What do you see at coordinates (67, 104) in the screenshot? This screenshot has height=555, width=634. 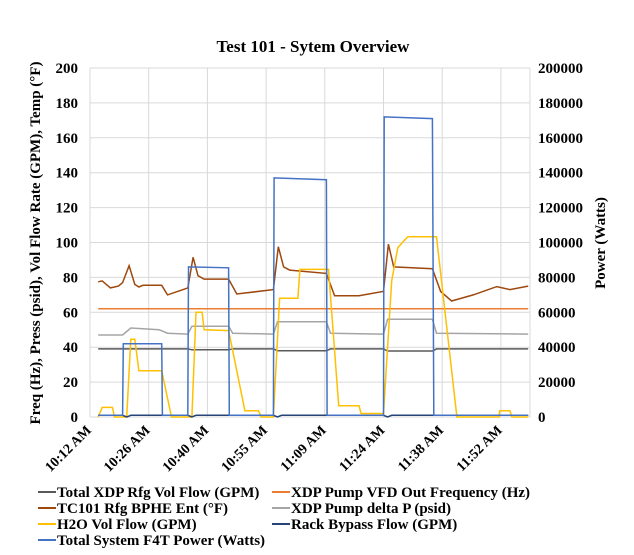 I see `y-tick-label: 180` at bounding box center [67, 104].